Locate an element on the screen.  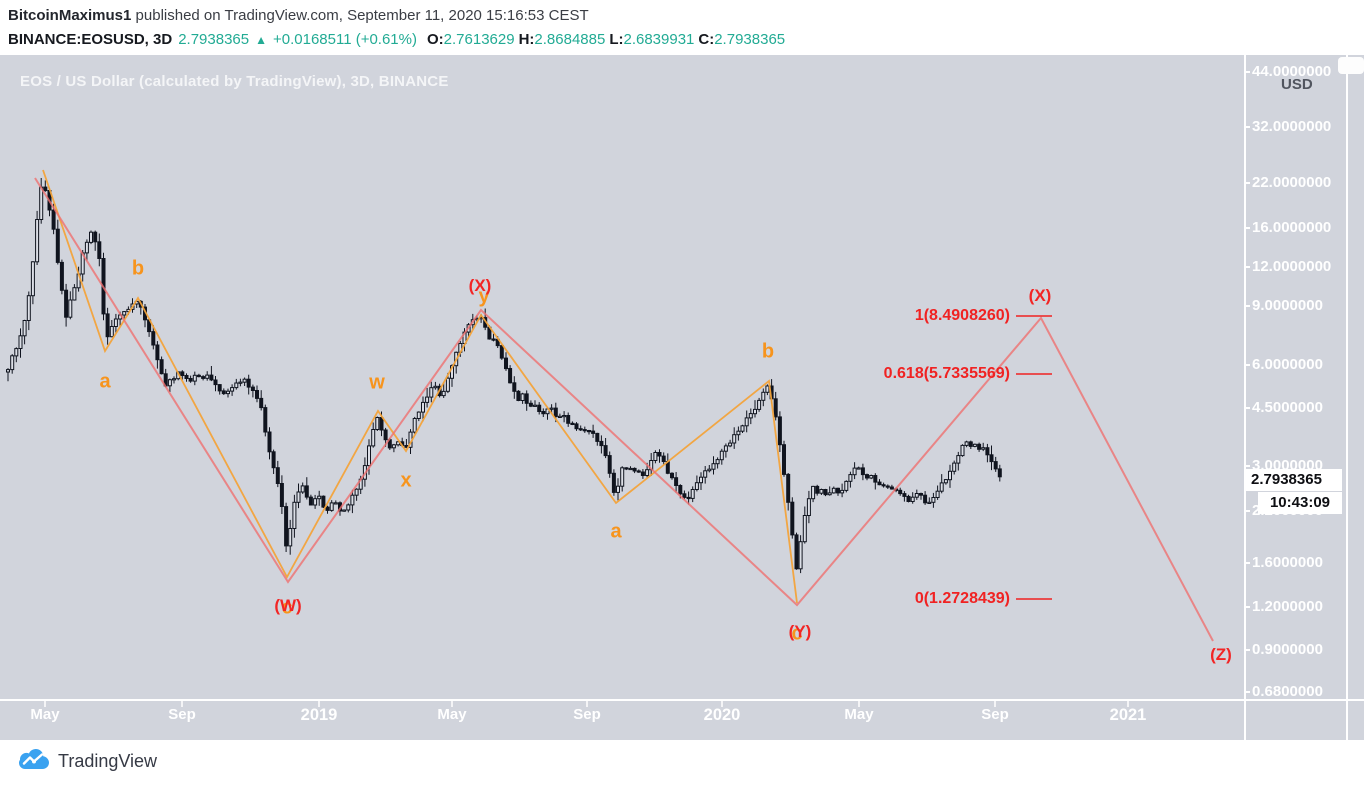
author-name: BitcoinMaximus1 is located at coordinates (70, 15).